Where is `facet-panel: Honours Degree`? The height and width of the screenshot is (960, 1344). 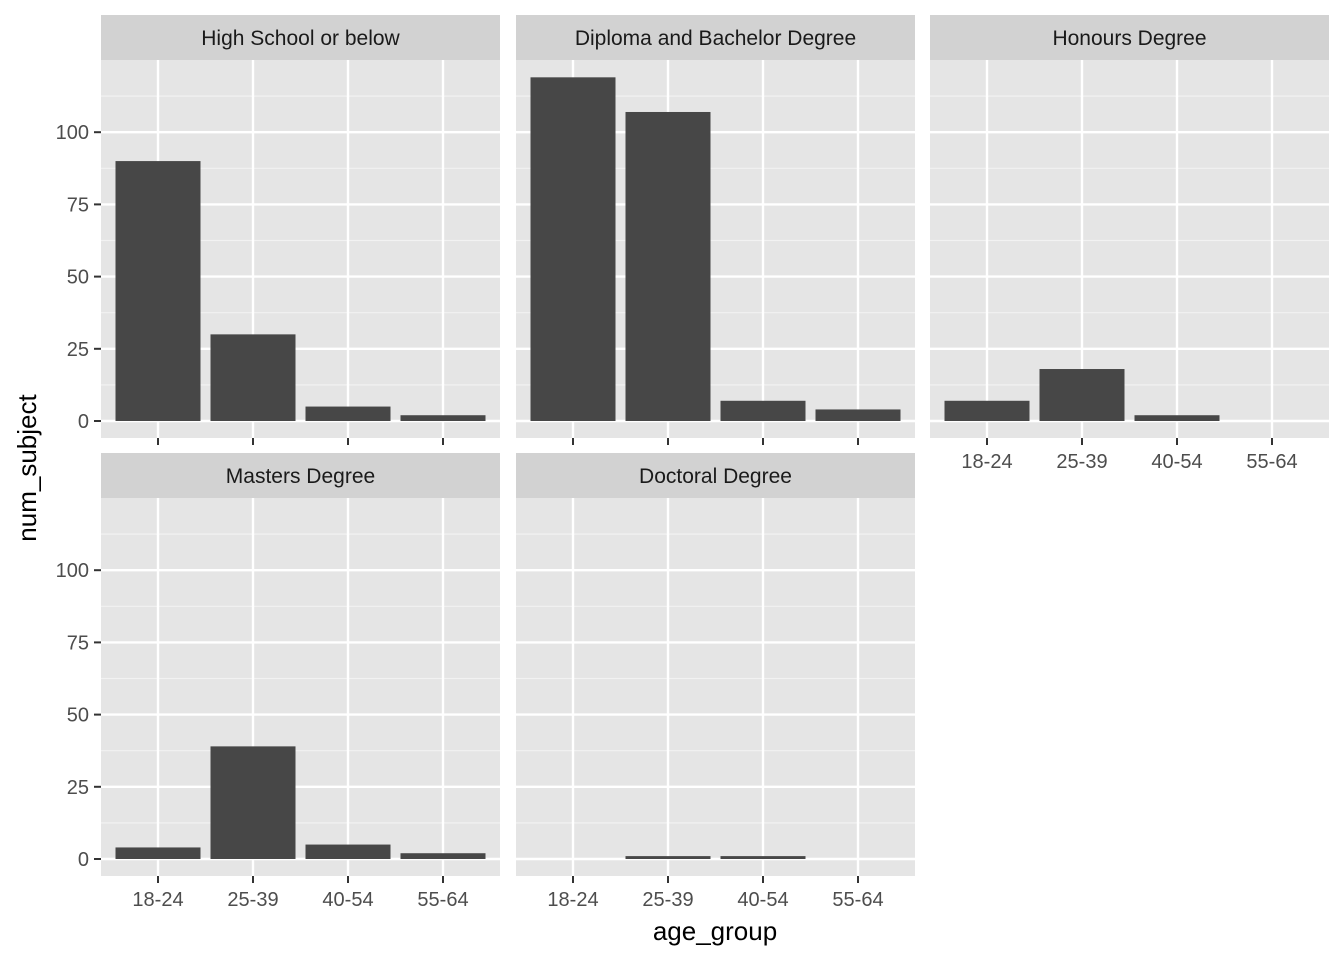 facet-panel: Honours Degree is located at coordinates (1129, 226).